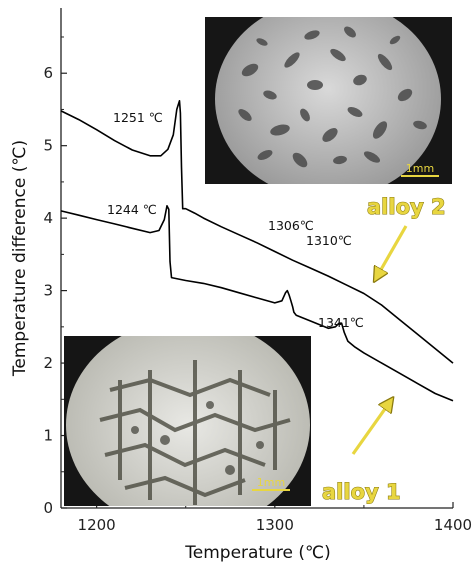 Image resolution: width=475 pixels, height=565 pixels. What do you see at coordinates (257, 553) in the screenshot?
I see `x-axis-title: Temperature (℃)` at bounding box center [257, 553].